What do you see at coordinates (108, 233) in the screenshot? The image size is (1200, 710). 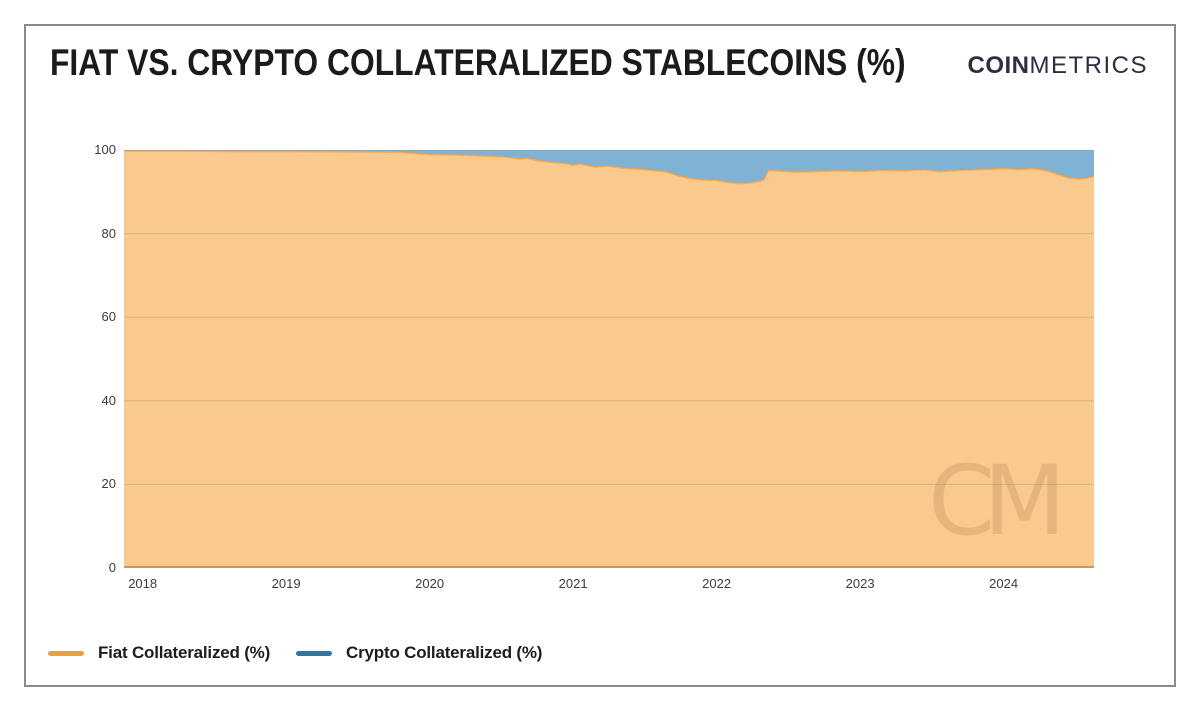 I see `y-tick-label: 80` at bounding box center [108, 233].